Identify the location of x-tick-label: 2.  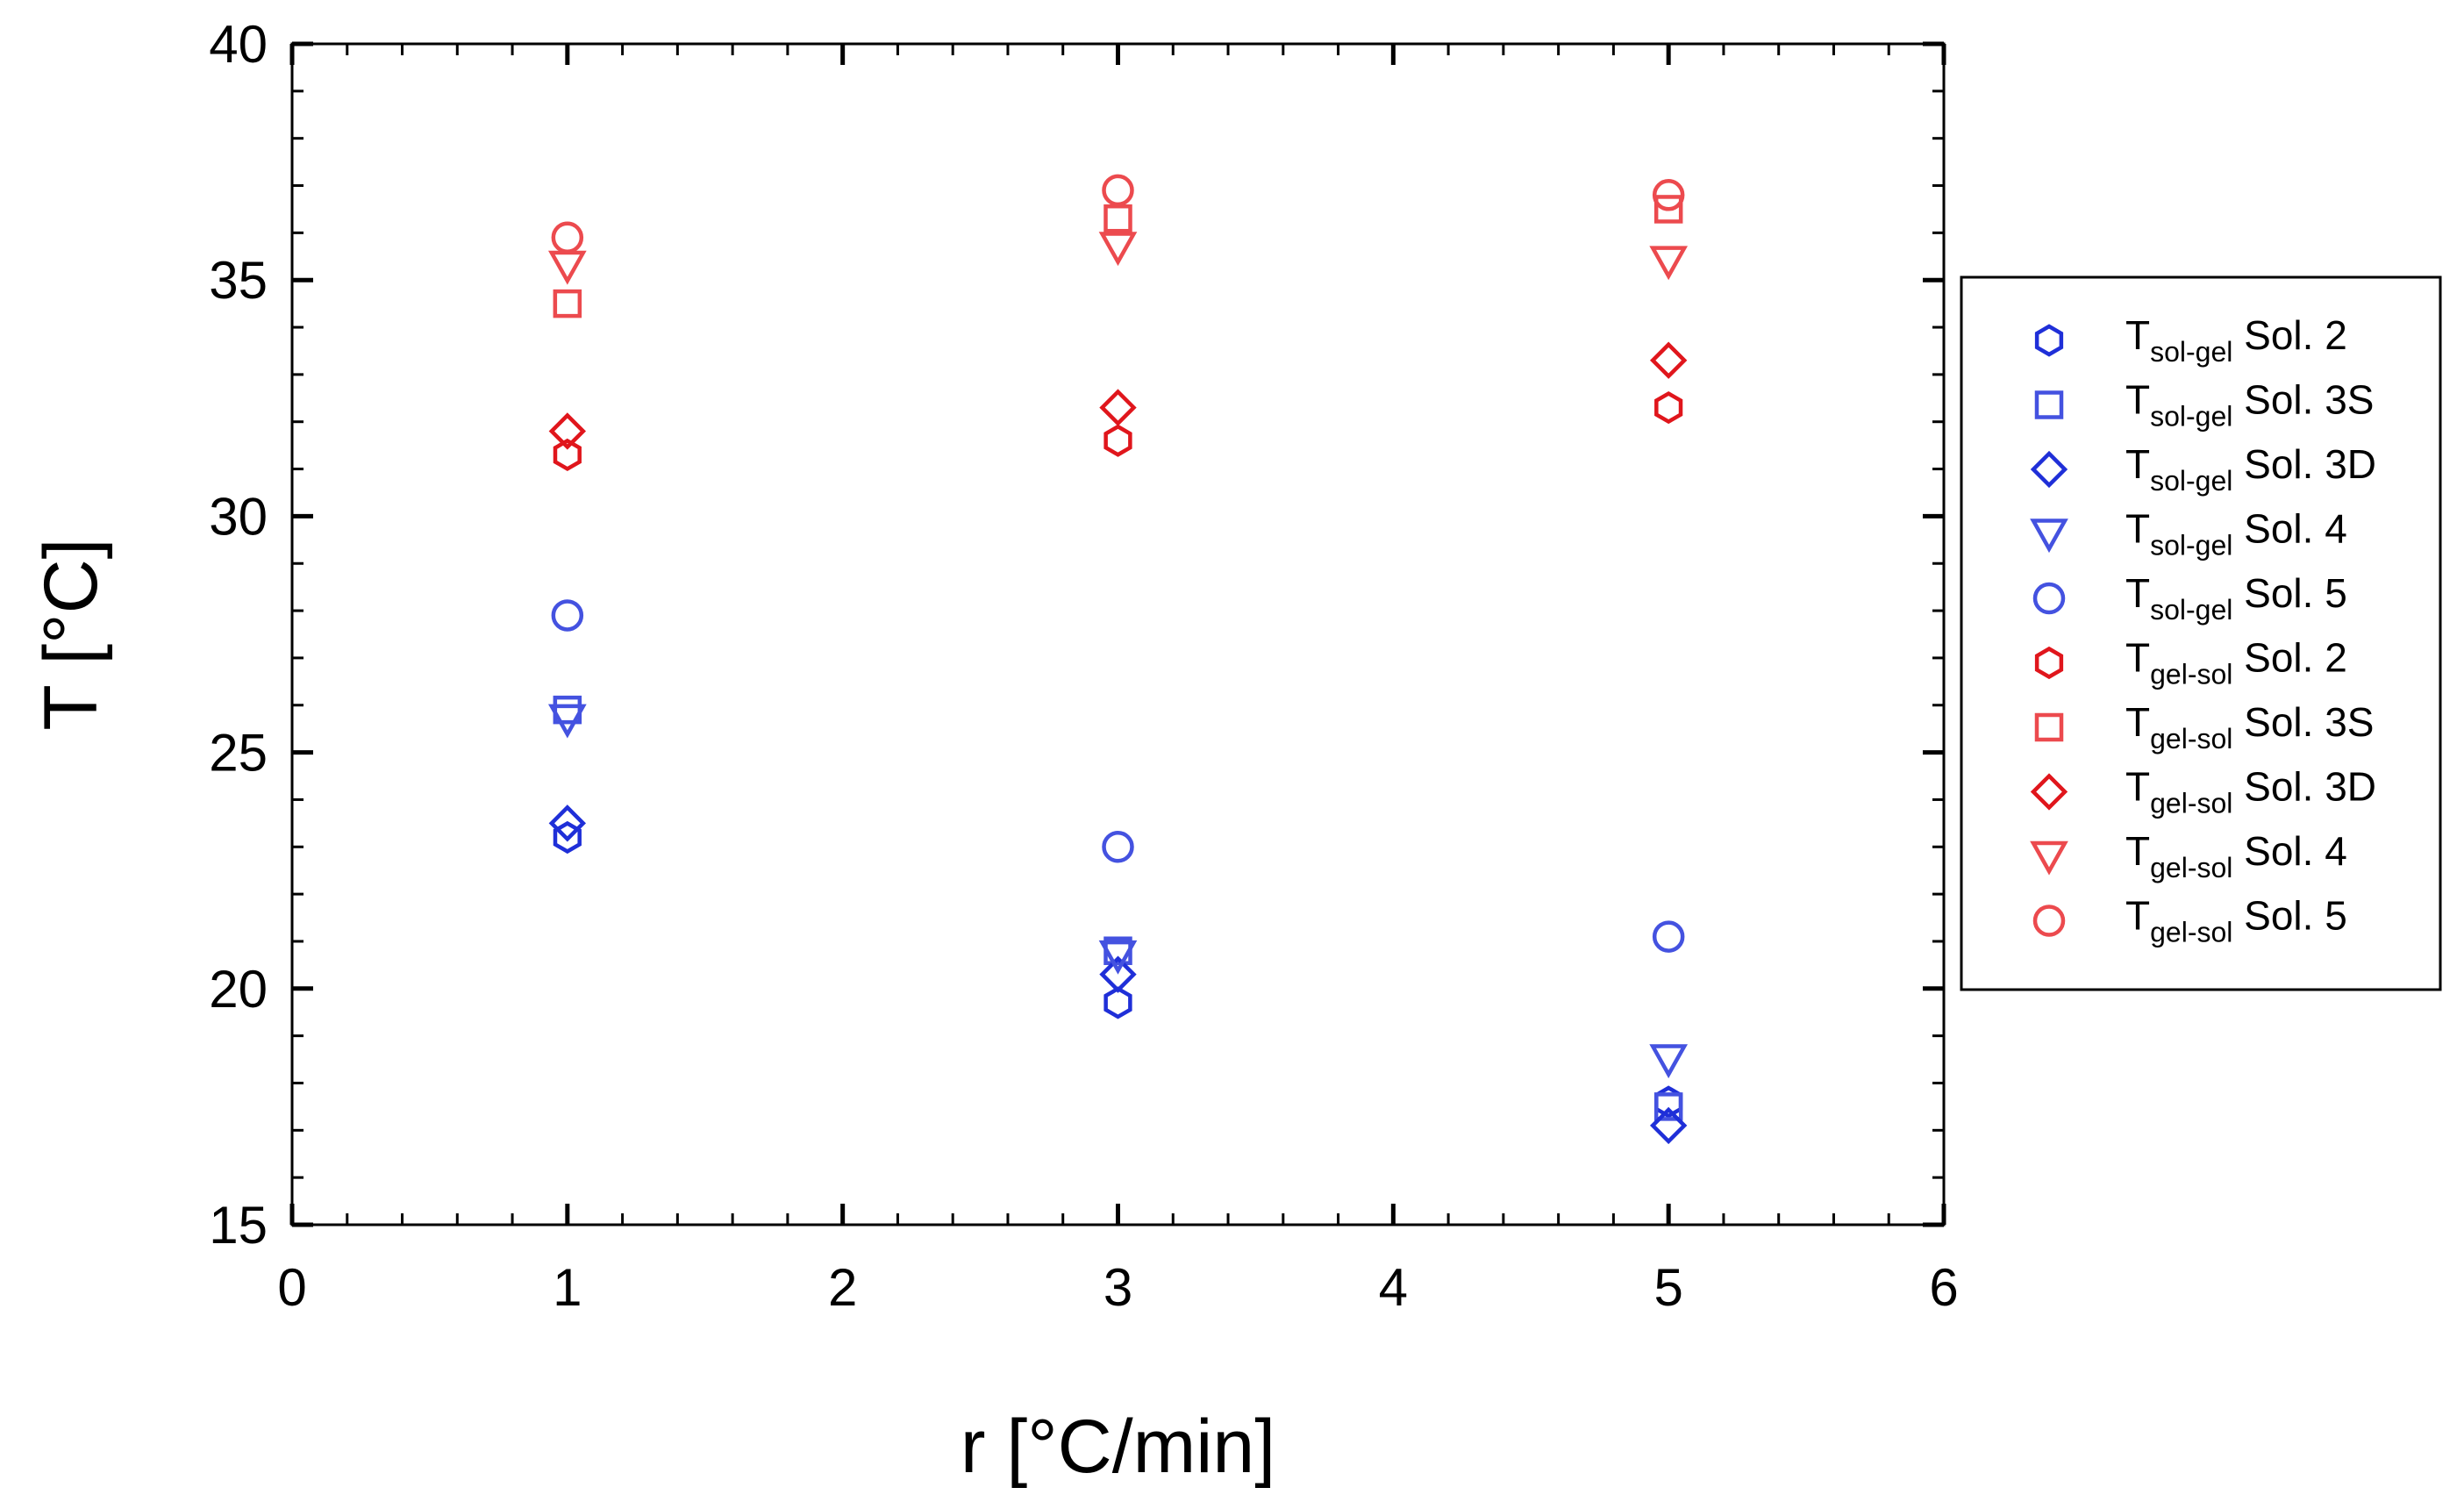
(842, 1287).